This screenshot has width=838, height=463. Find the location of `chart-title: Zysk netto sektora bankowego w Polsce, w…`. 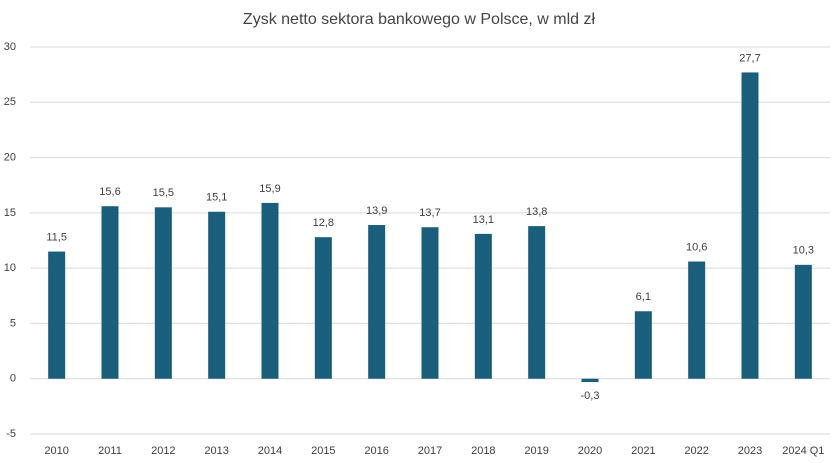

chart-title: Zysk netto sektora bankowego w Polsce, w… is located at coordinates (419, 19).